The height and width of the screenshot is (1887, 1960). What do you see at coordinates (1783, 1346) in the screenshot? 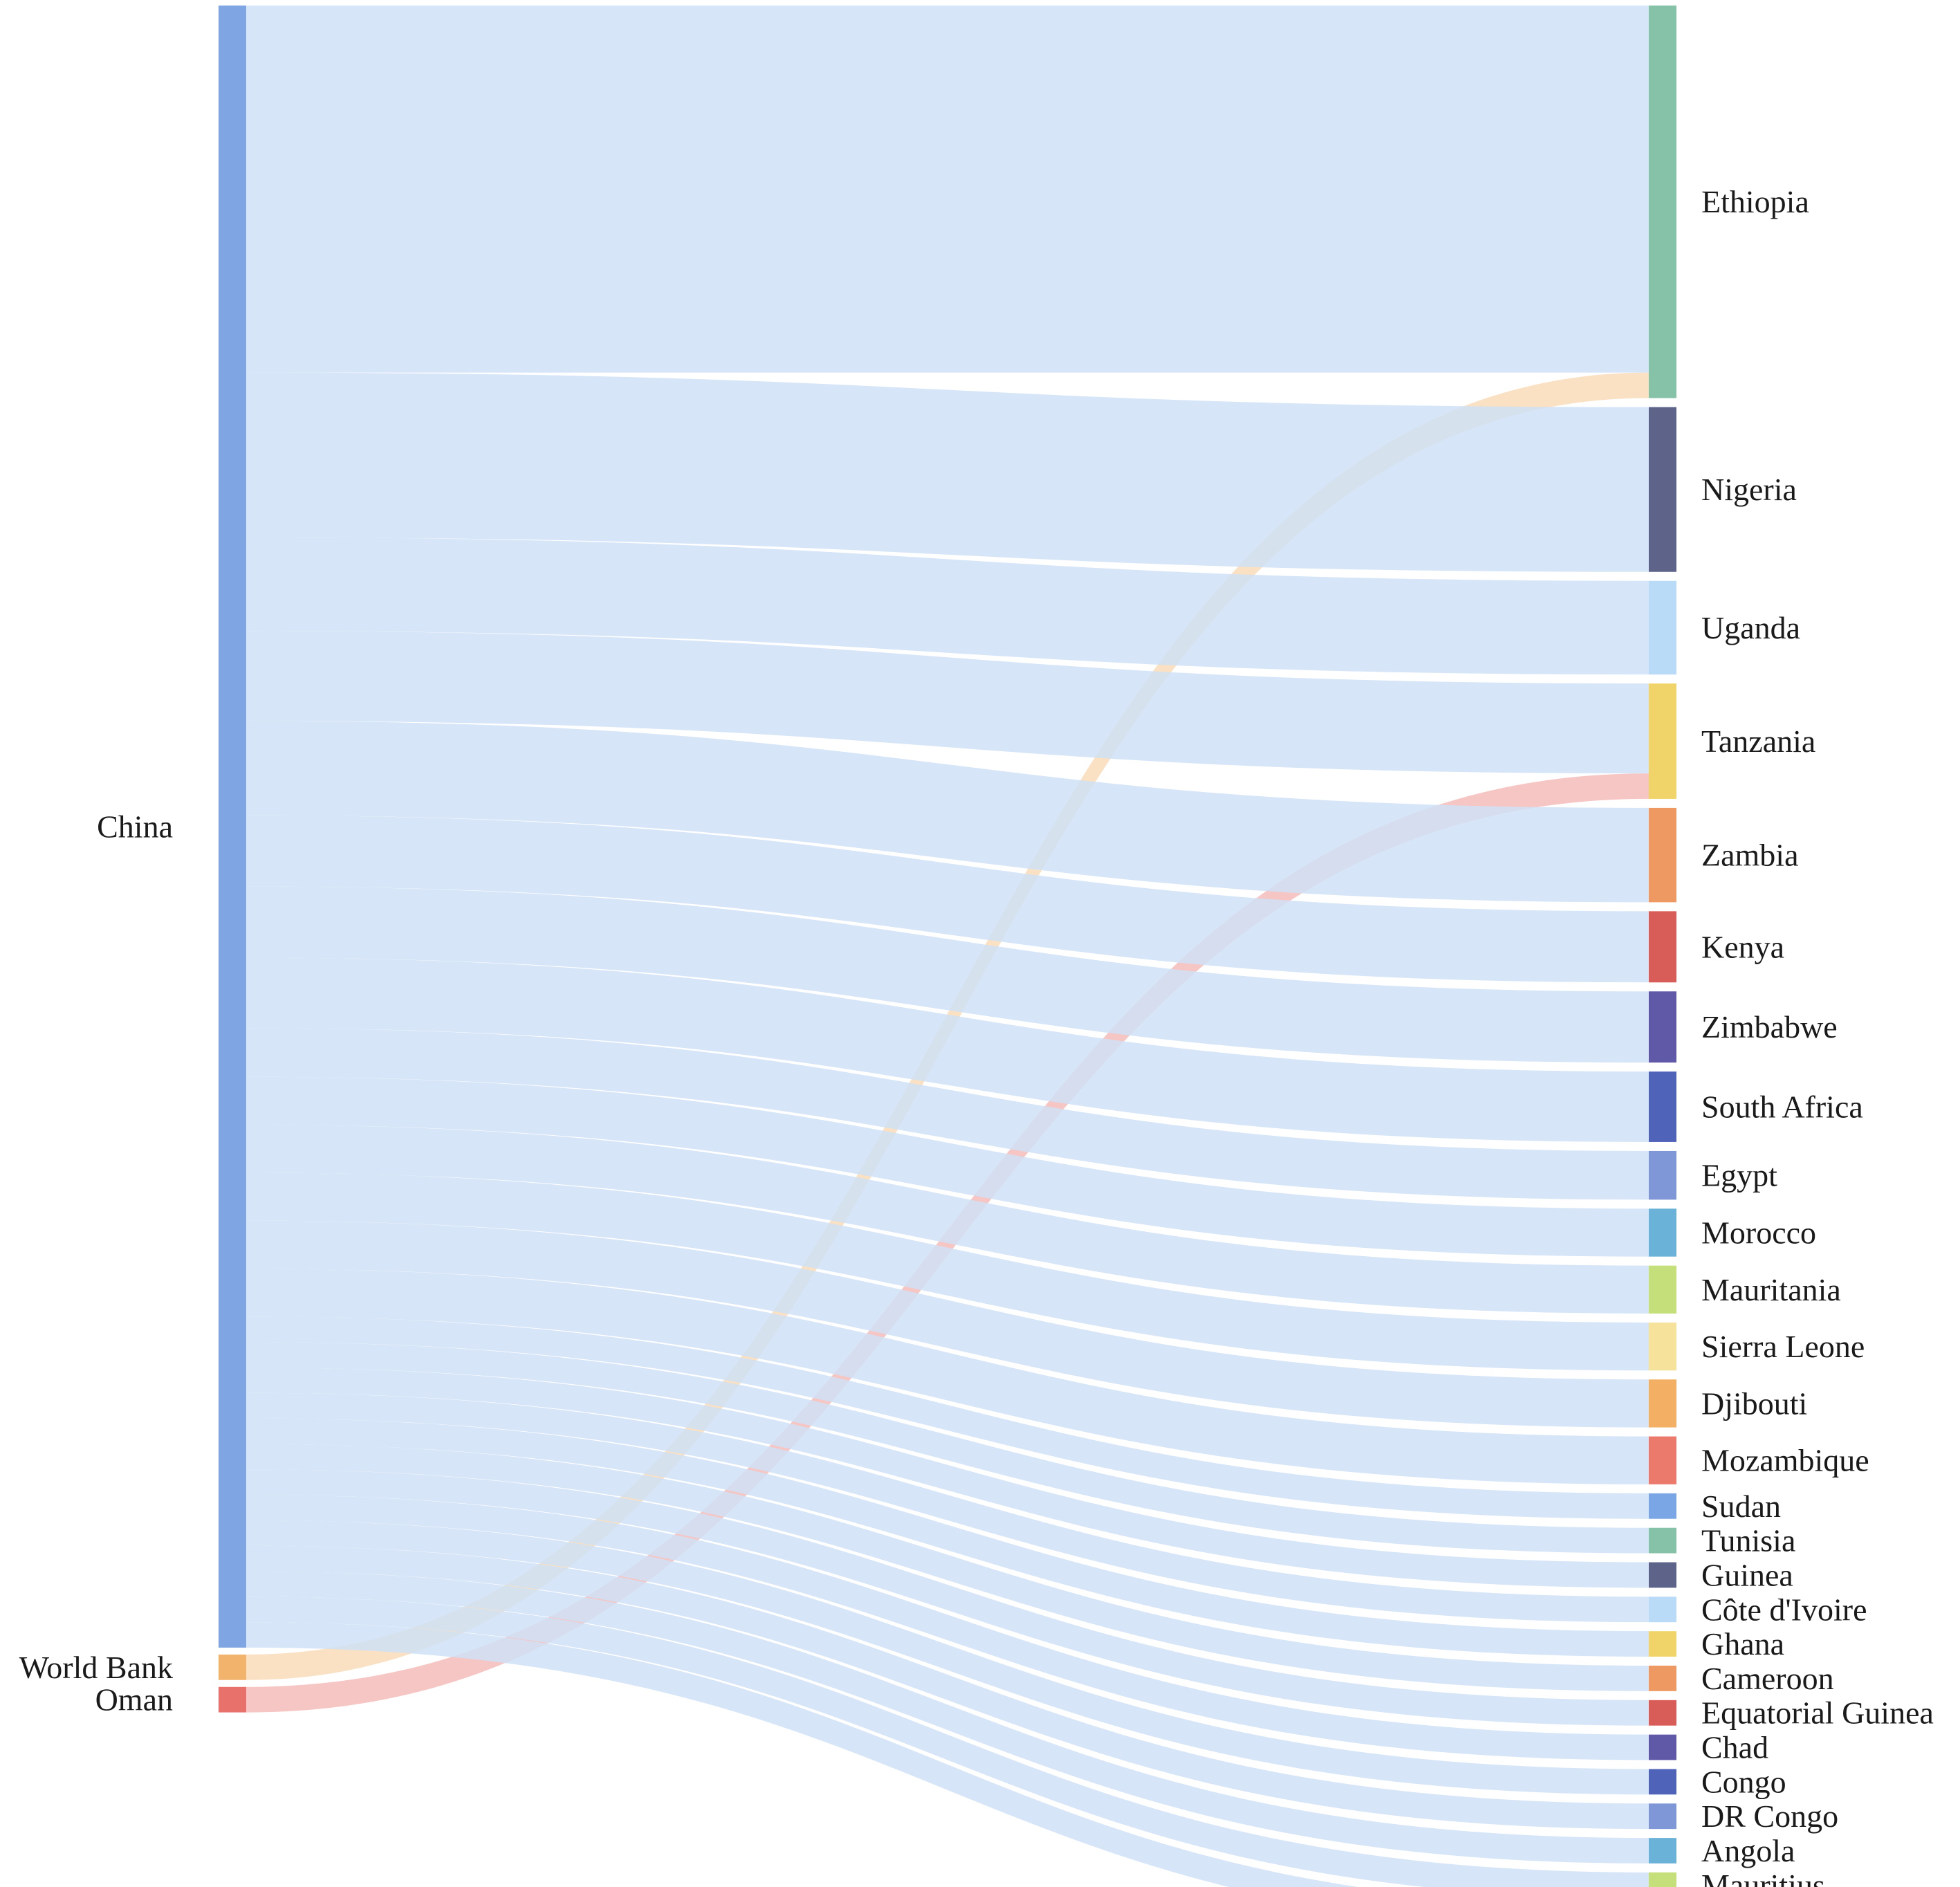
I see `label-sierra-leone: Sierra Leone` at bounding box center [1783, 1346].